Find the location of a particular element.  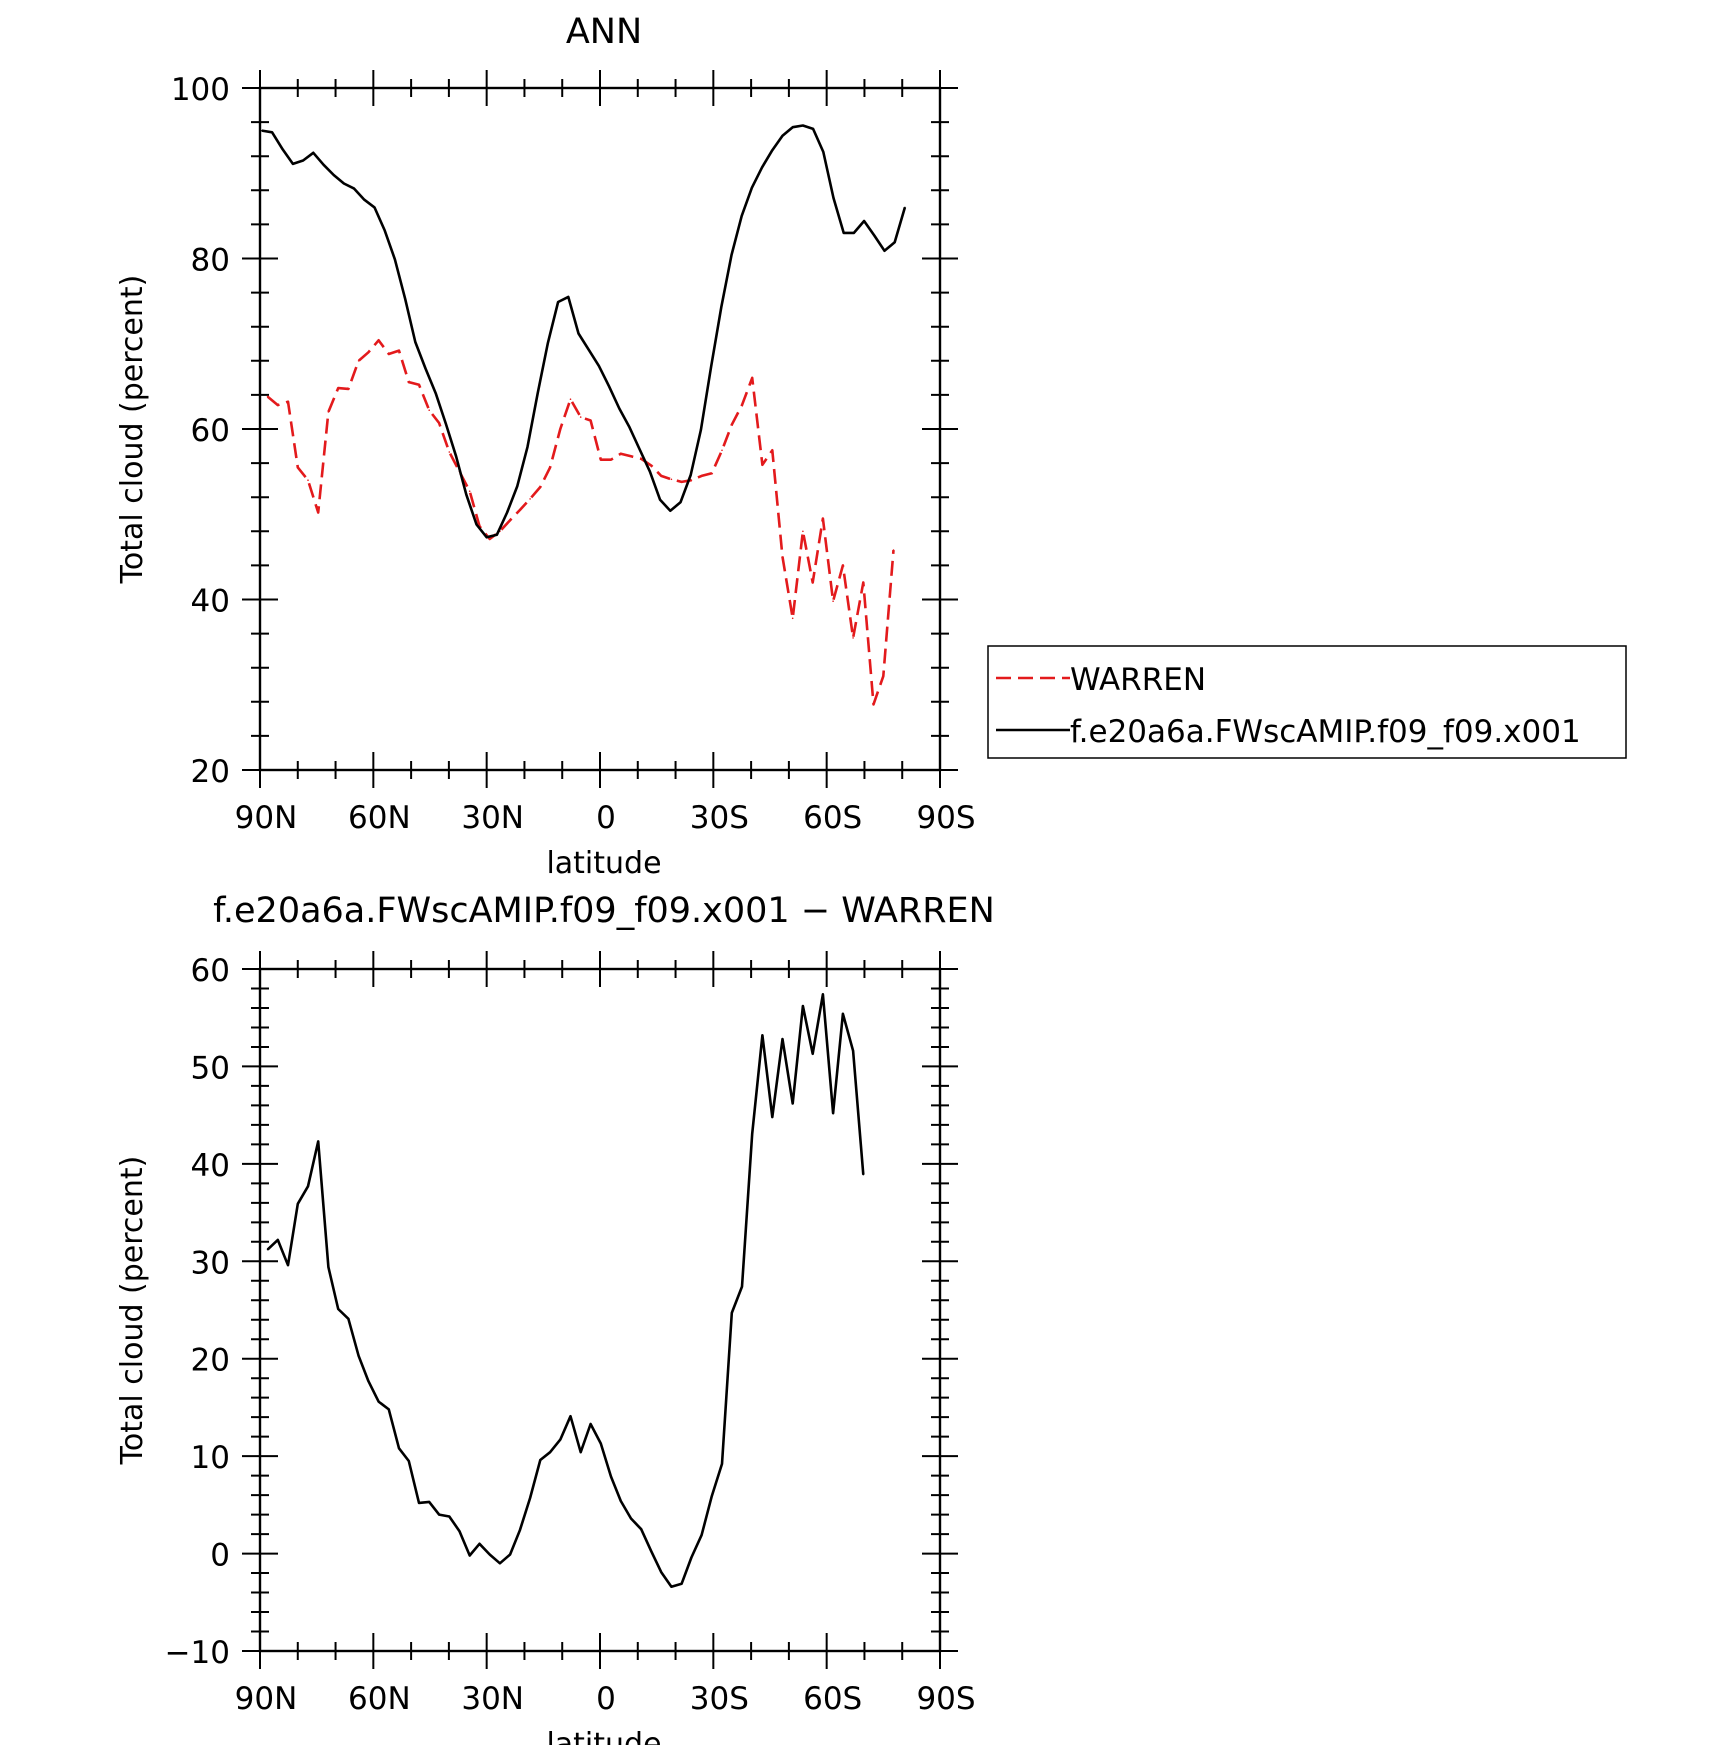

y-axis-label: Total cloud (percent) is located at coordinates (132, 430).